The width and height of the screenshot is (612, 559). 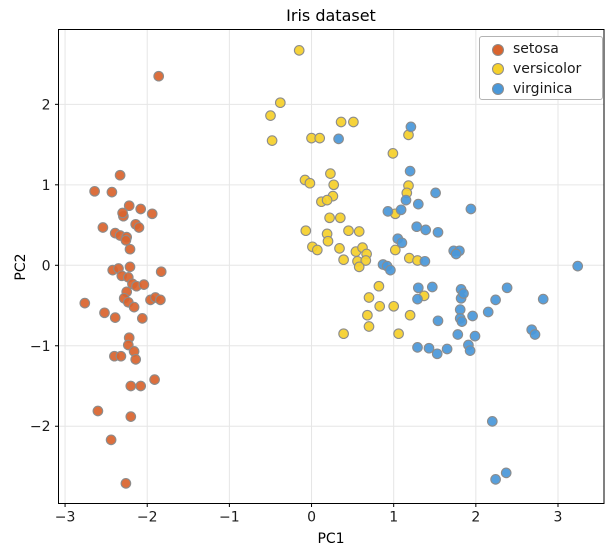 What do you see at coordinates (536, 49) in the screenshot?
I see `legend-label-setosa: setosa` at bounding box center [536, 49].